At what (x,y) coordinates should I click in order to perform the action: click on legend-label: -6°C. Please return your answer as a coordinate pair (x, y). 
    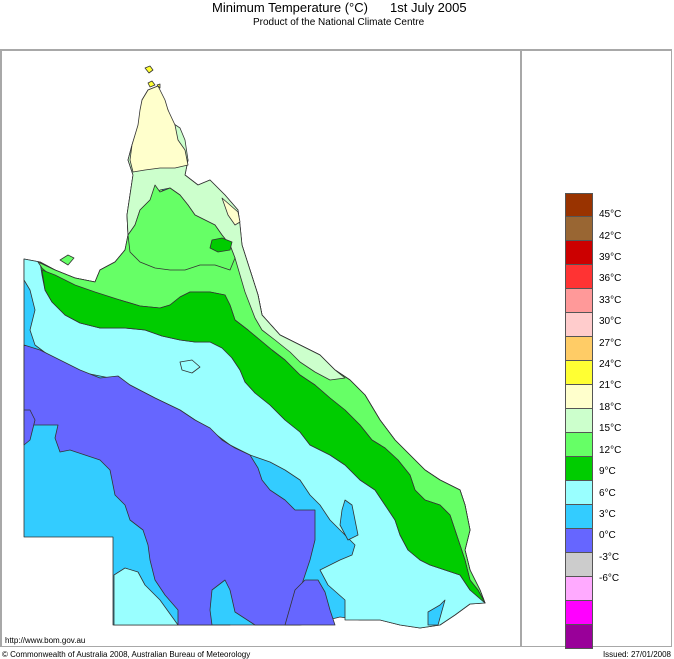
    Looking at the image, I should click on (609, 578).